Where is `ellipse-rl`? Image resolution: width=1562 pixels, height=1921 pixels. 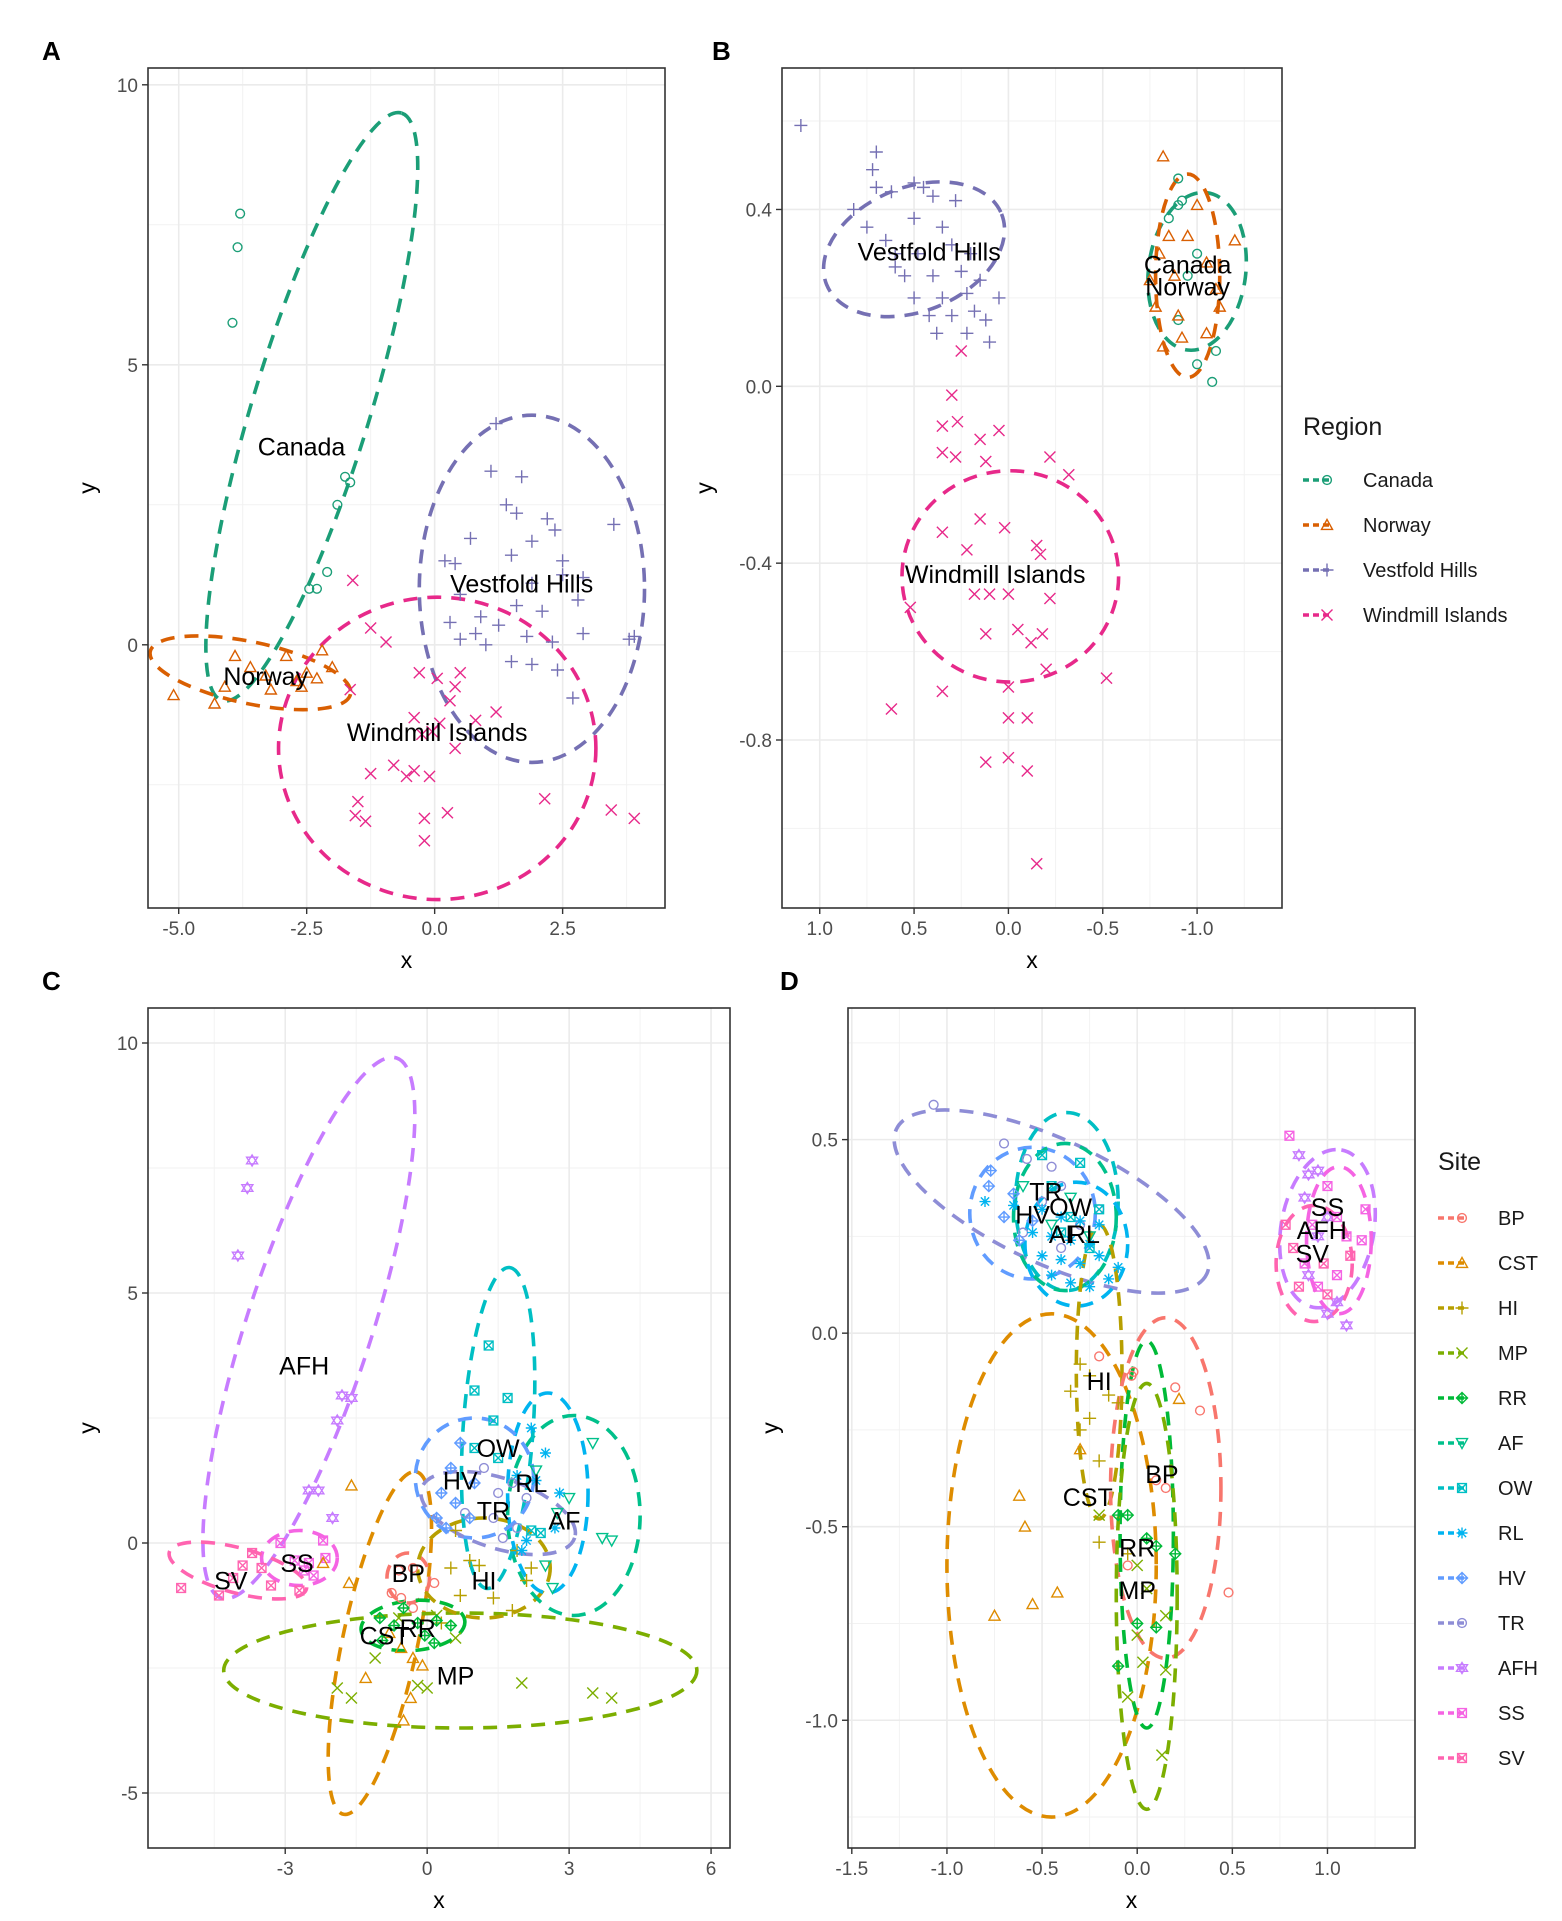
ellipse-rl is located at coordinates (1076, 1244).